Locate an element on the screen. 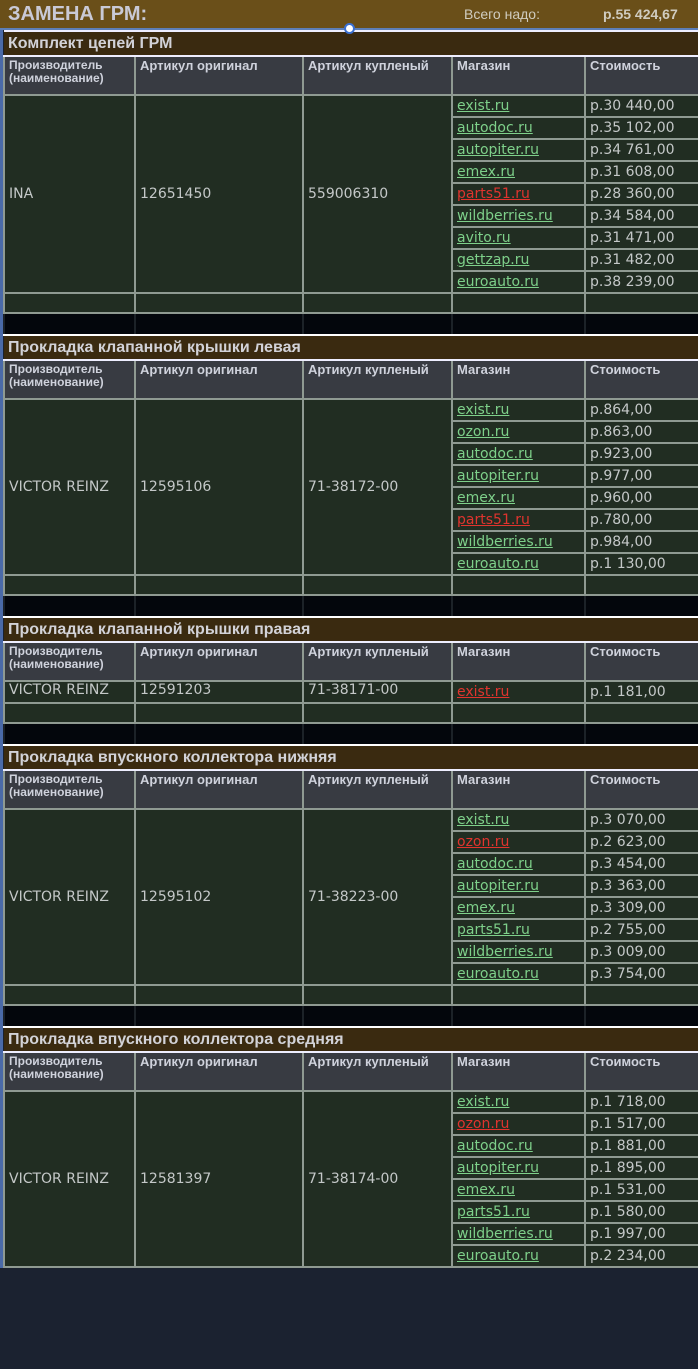 The image size is (698, 1369). shop-cell: euroauto.ru is located at coordinates (518, 1256).